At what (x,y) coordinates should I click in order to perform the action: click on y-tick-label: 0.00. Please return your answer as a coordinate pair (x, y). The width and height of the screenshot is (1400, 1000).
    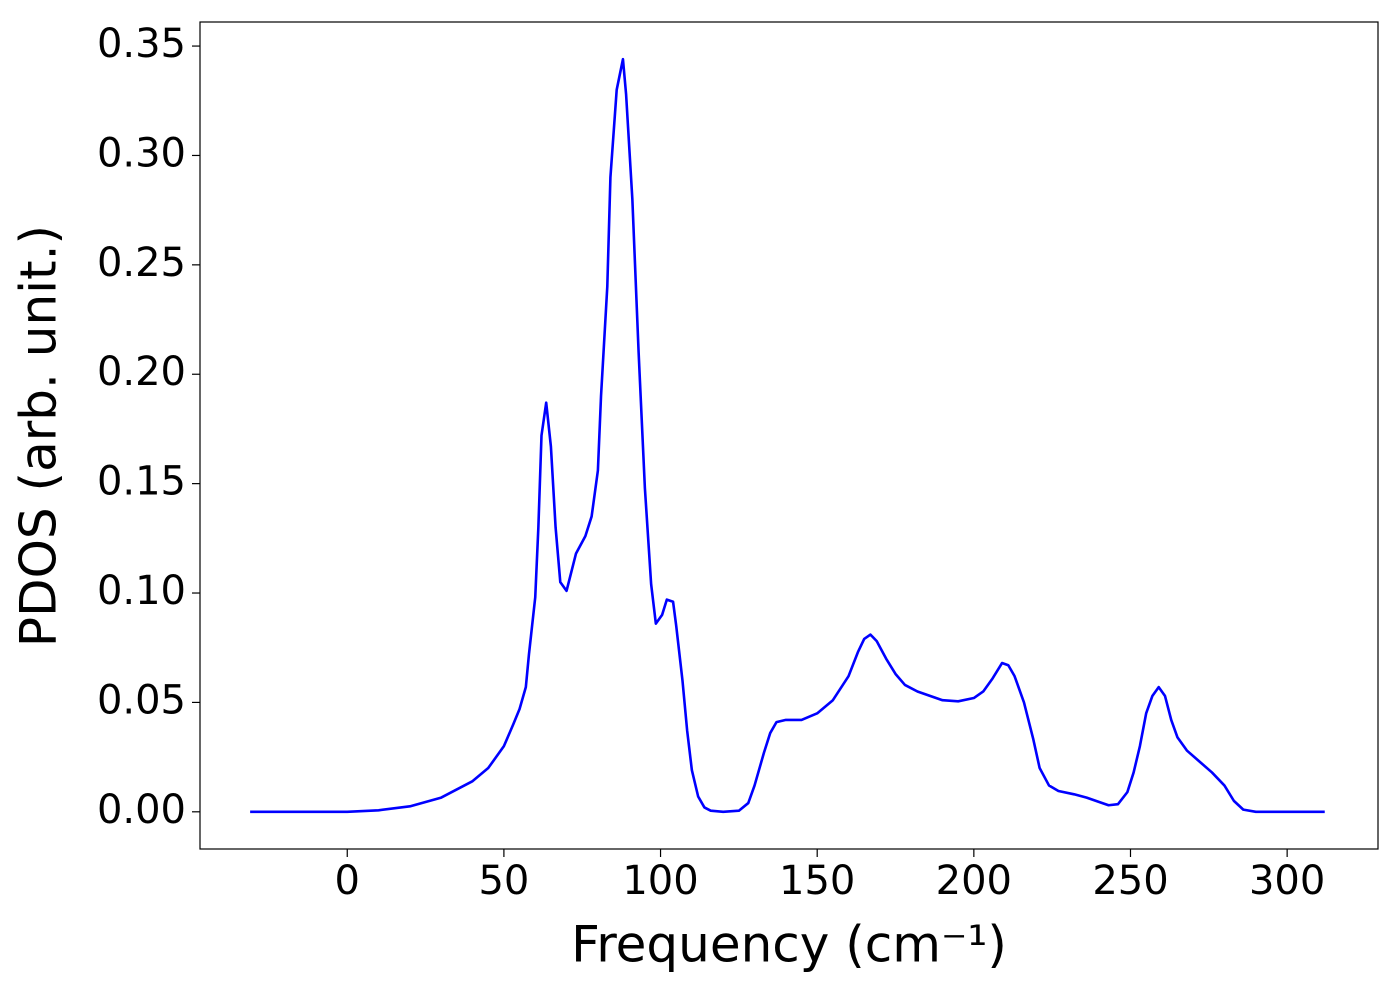
    Looking at the image, I should click on (141, 810).